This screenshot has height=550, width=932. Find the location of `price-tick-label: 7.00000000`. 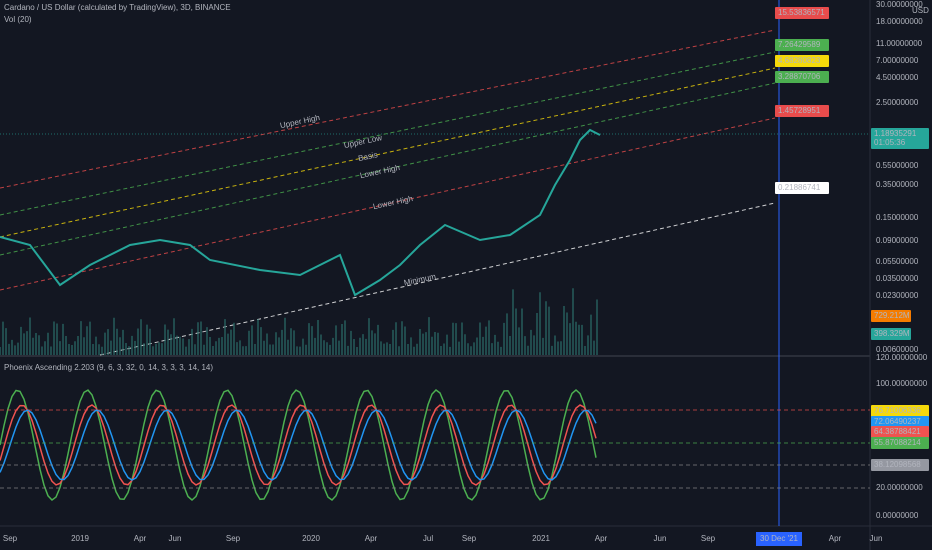

price-tick-label: 7.00000000 is located at coordinates (897, 60).